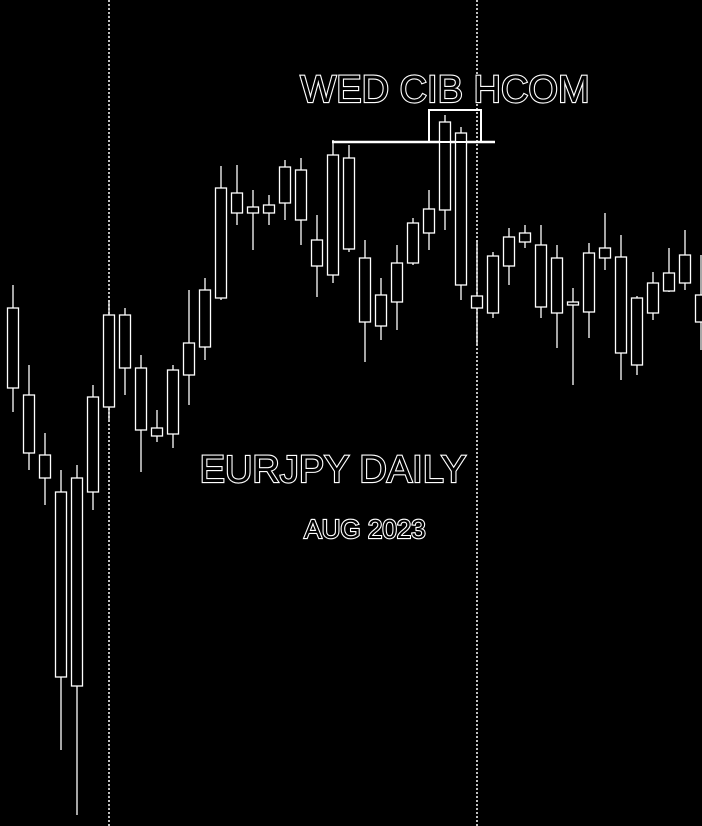 This screenshot has height=826, width=702. I want to click on chart-title: EURJPY DAILY, so click(333, 470).